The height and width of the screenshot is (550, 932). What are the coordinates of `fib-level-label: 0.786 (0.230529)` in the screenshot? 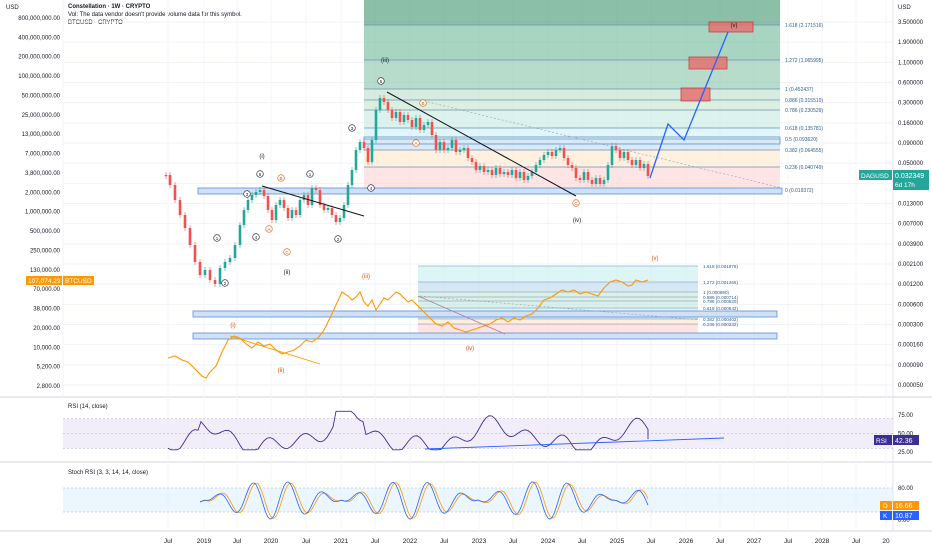 It's located at (804, 111).